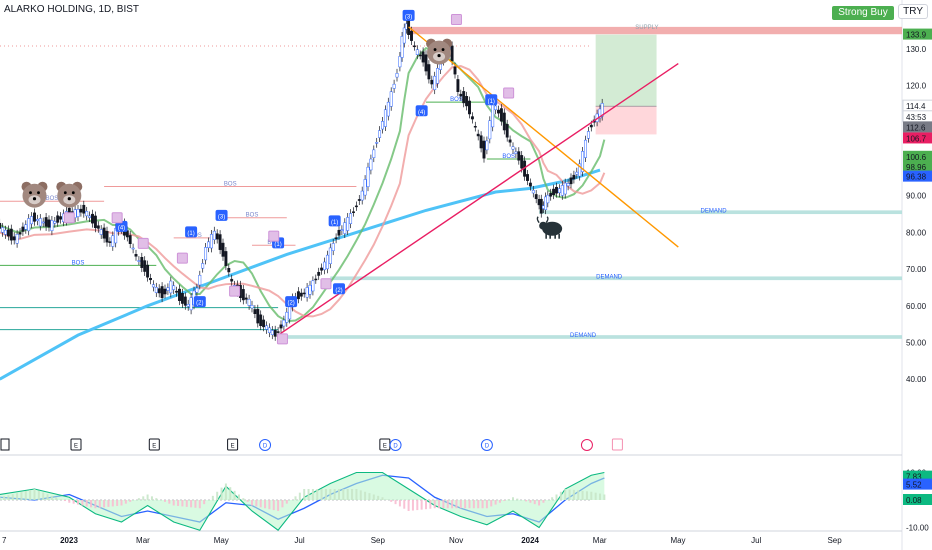 This screenshot has height=550, width=932. I want to click on y-tick-label: 70.00, so click(916, 269).